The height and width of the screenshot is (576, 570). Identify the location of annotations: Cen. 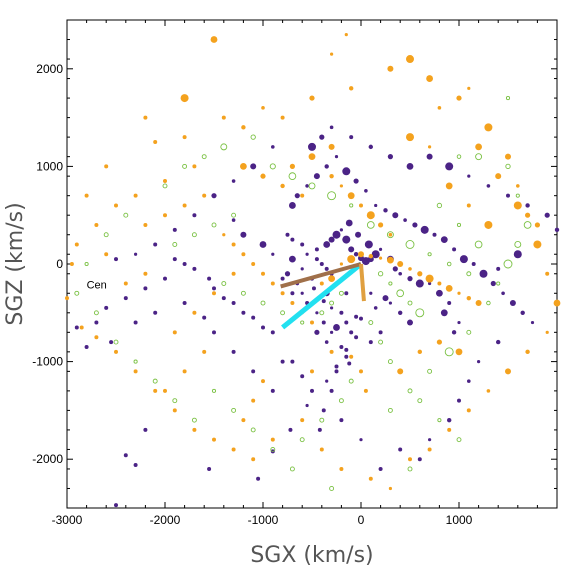
(97, 285).